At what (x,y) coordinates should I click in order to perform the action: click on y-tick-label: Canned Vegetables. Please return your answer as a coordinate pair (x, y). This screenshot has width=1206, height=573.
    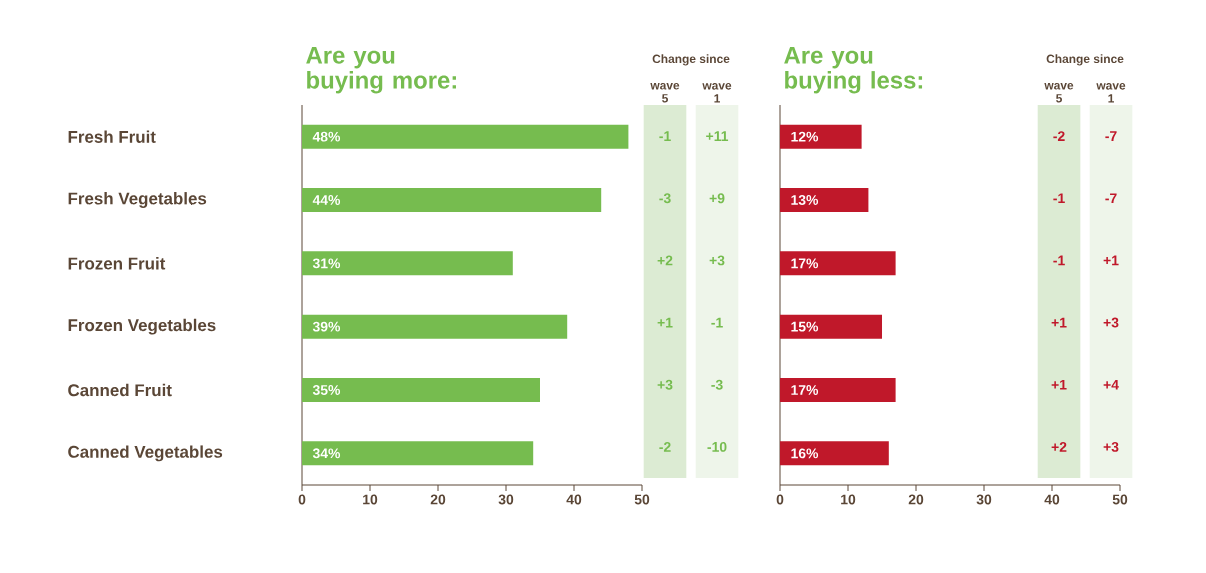
    Looking at the image, I should click on (145, 453).